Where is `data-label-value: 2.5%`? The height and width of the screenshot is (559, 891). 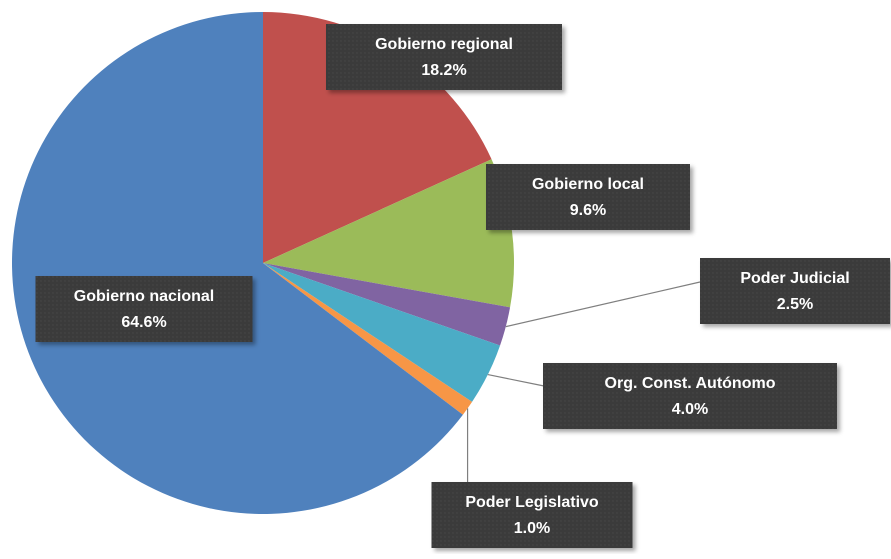
data-label-value: 2.5% is located at coordinates (795, 304).